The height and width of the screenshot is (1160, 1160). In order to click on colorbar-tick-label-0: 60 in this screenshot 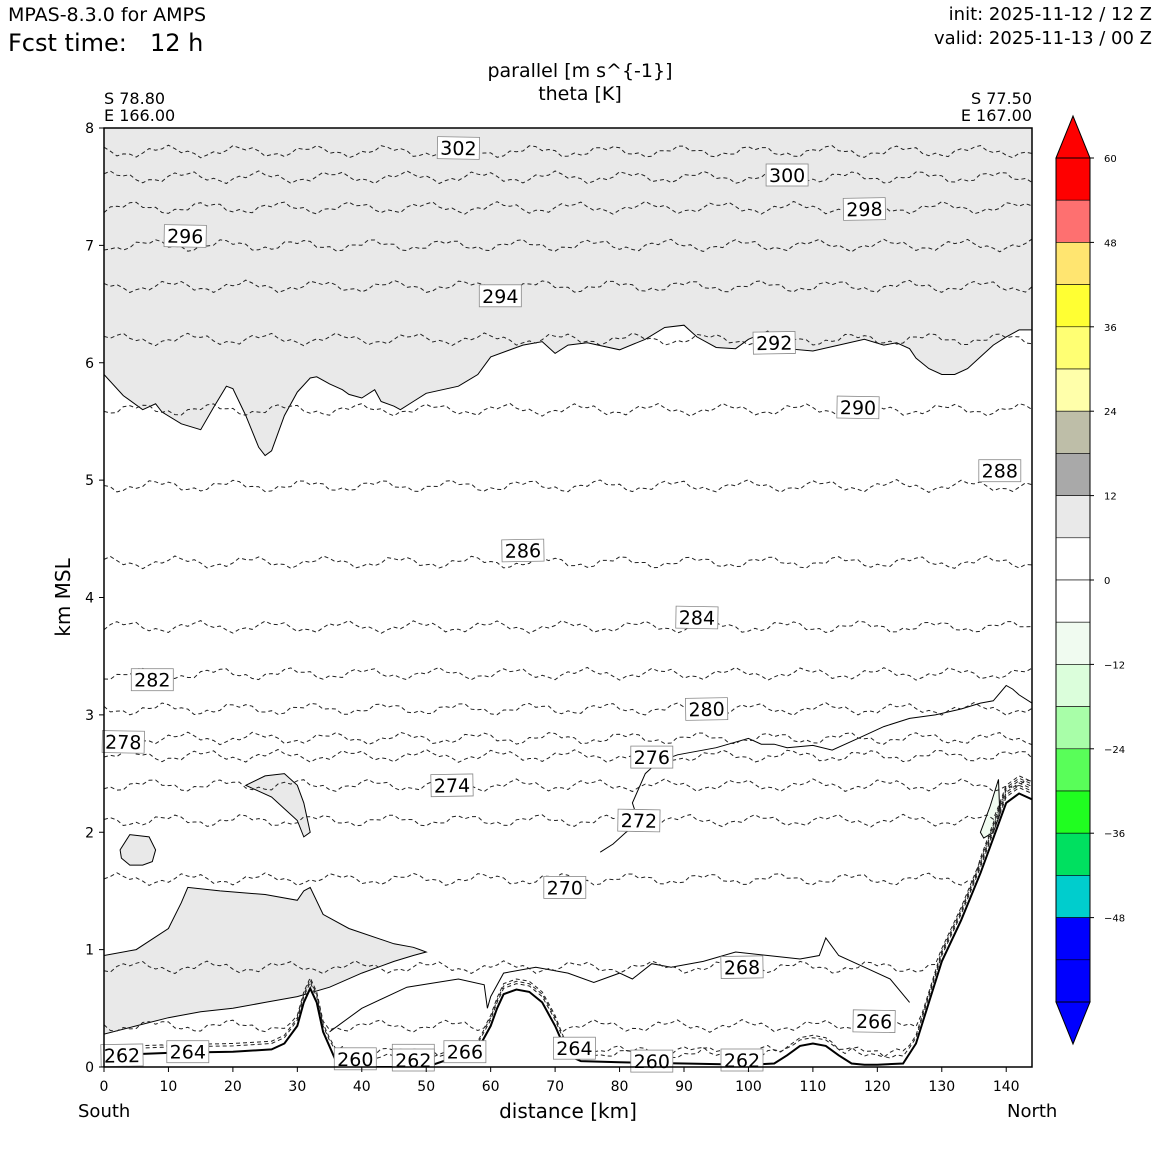, I will do `click(1110, 159)`.